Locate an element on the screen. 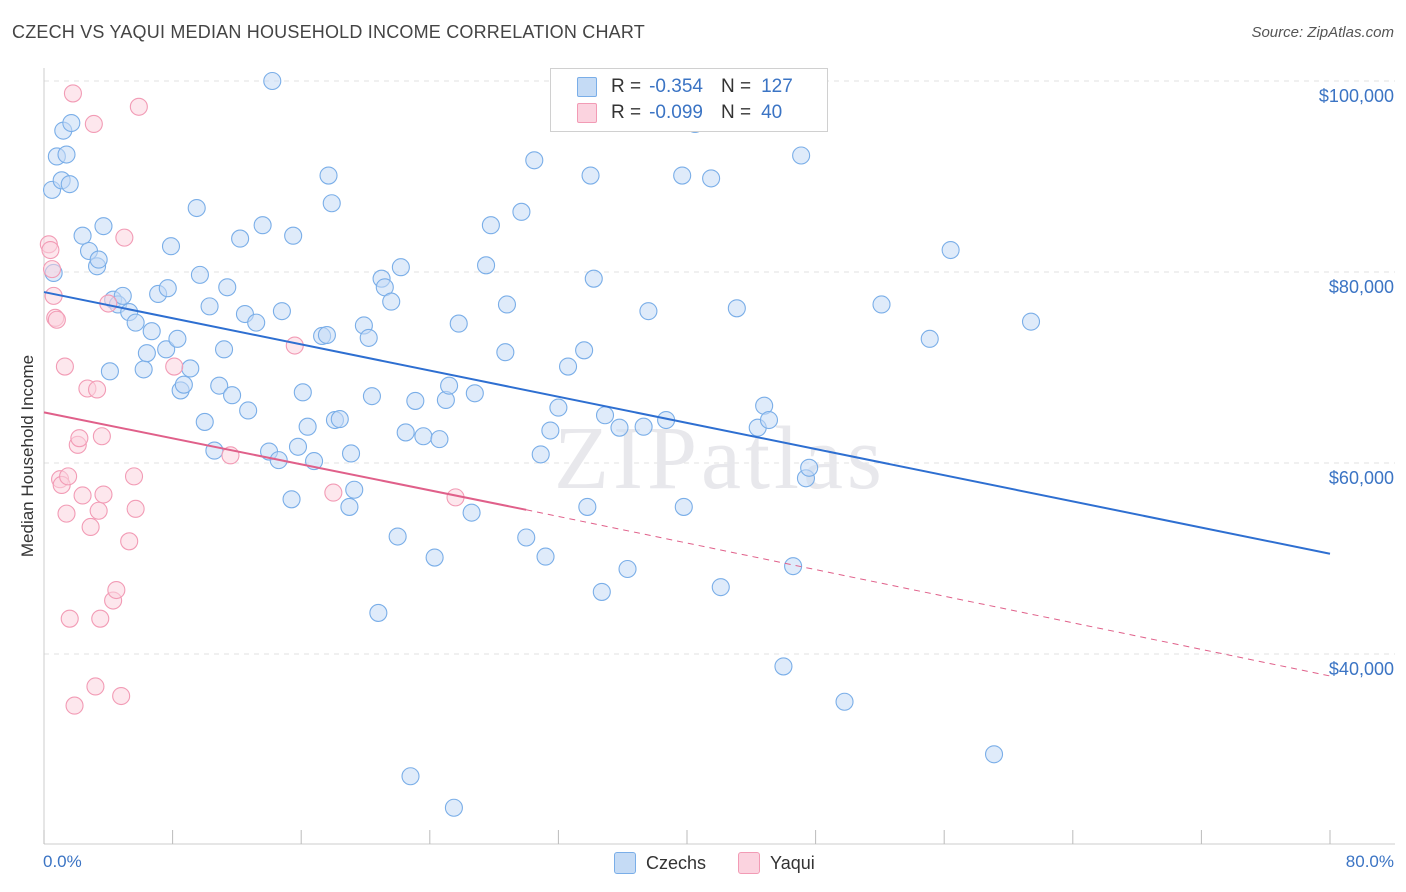  legend-r-value: -0.099 is located at coordinates (676, 112).